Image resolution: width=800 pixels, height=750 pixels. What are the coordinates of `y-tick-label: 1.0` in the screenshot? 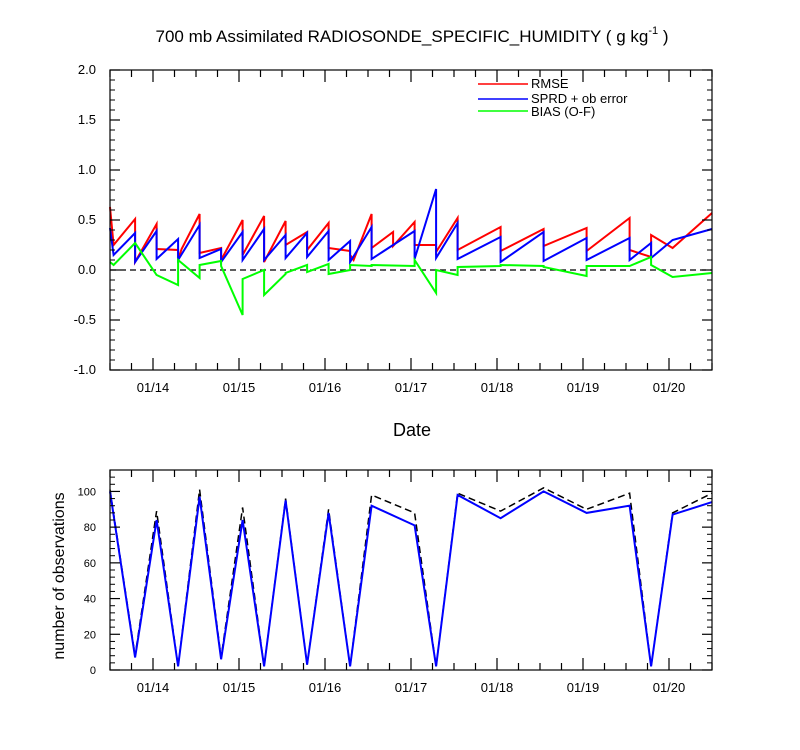 It's located at (87, 169).